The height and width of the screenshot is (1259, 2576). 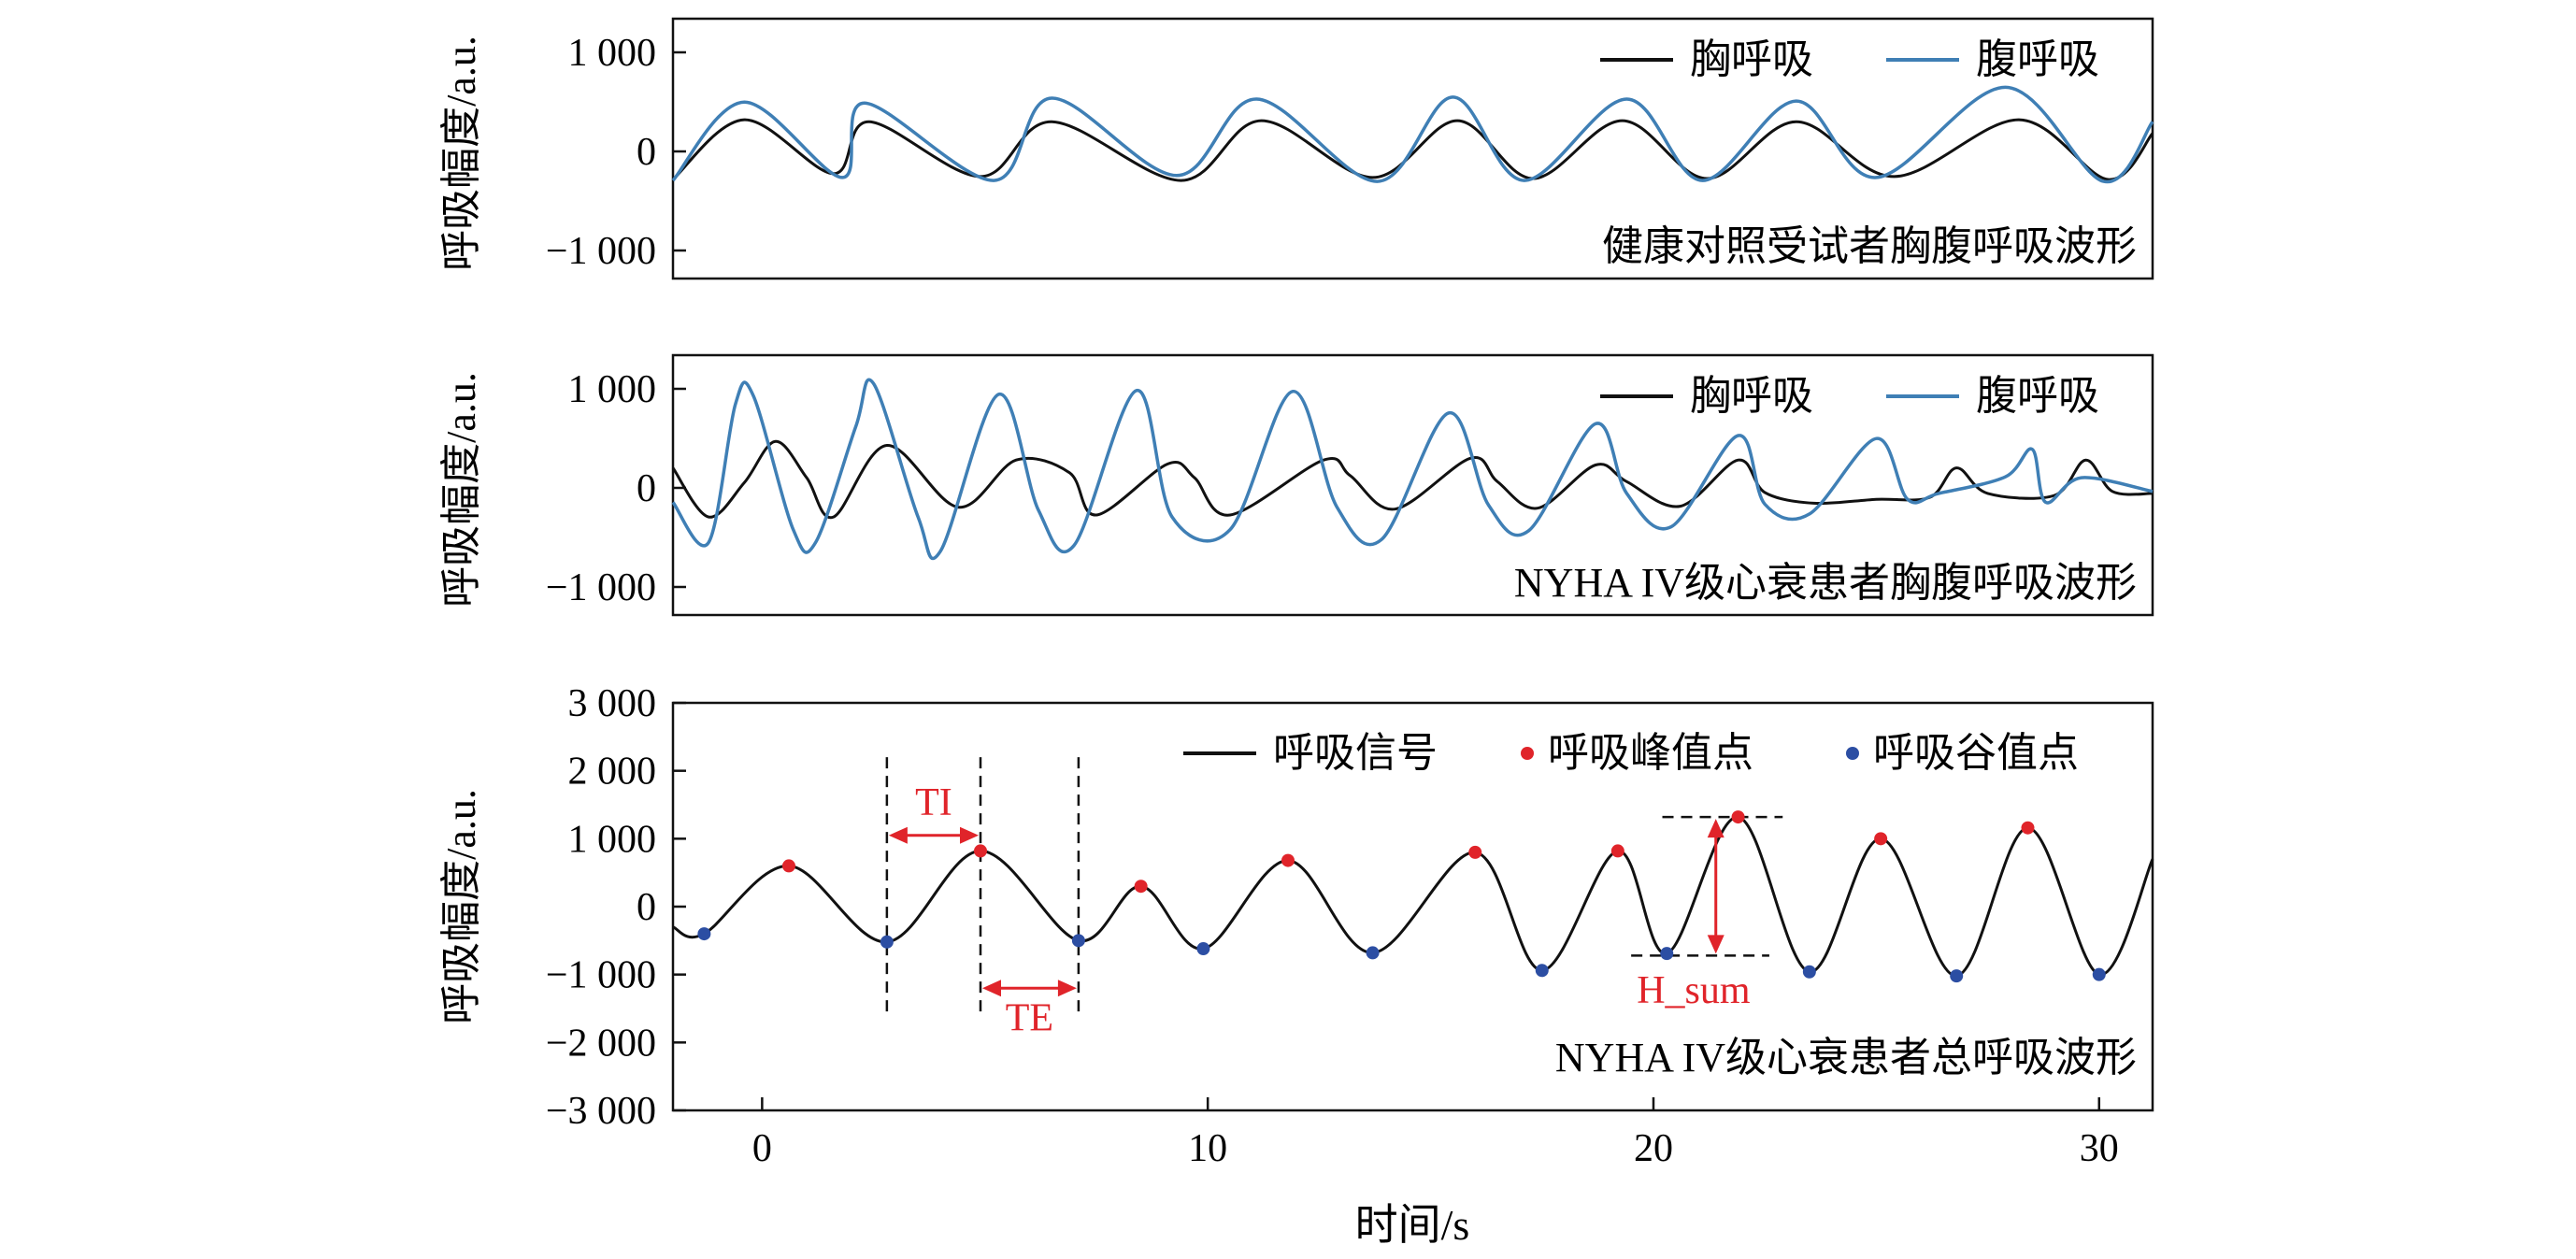 What do you see at coordinates (612, 703) in the screenshot?
I see `y-tick-label: 3 000` at bounding box center [612, 703].